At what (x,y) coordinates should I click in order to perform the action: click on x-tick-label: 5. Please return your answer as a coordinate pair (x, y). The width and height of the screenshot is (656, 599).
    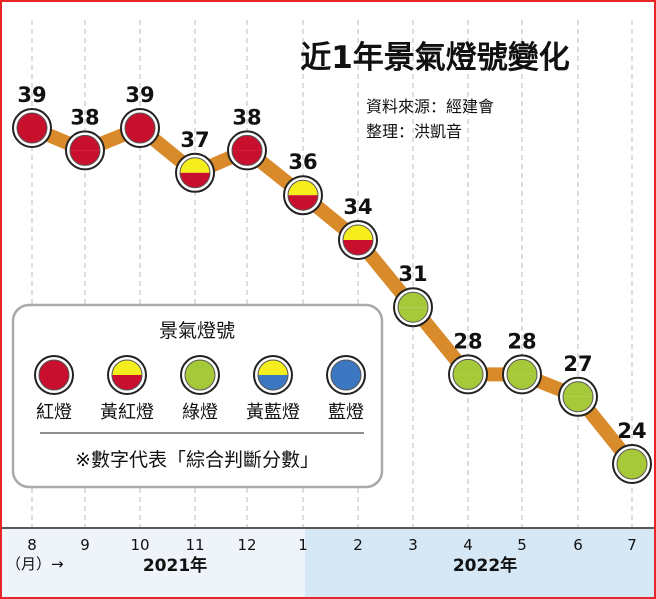
    Looking at the image, I should click on (522, 545).